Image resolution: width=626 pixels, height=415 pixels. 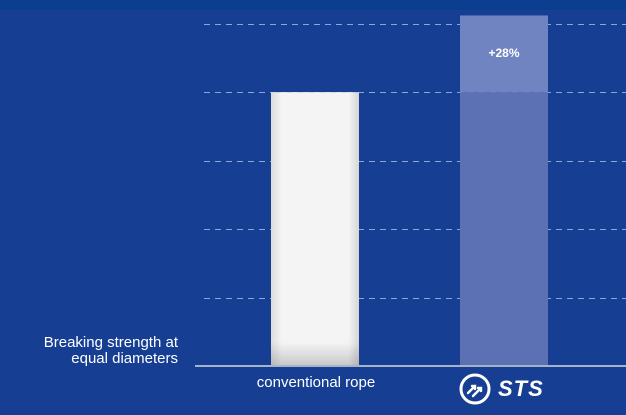 I want to click on bar-sts-increase, so click(x=504, y=54).